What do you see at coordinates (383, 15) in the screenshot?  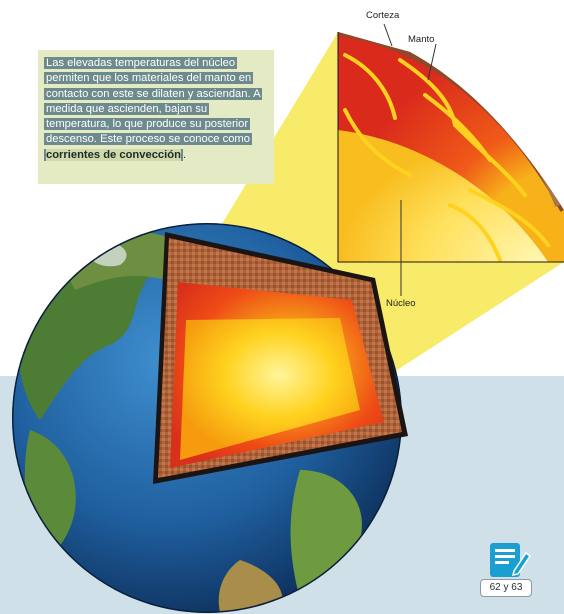 I see `label-corteza: Corteza` at bounding box center [383, 15].